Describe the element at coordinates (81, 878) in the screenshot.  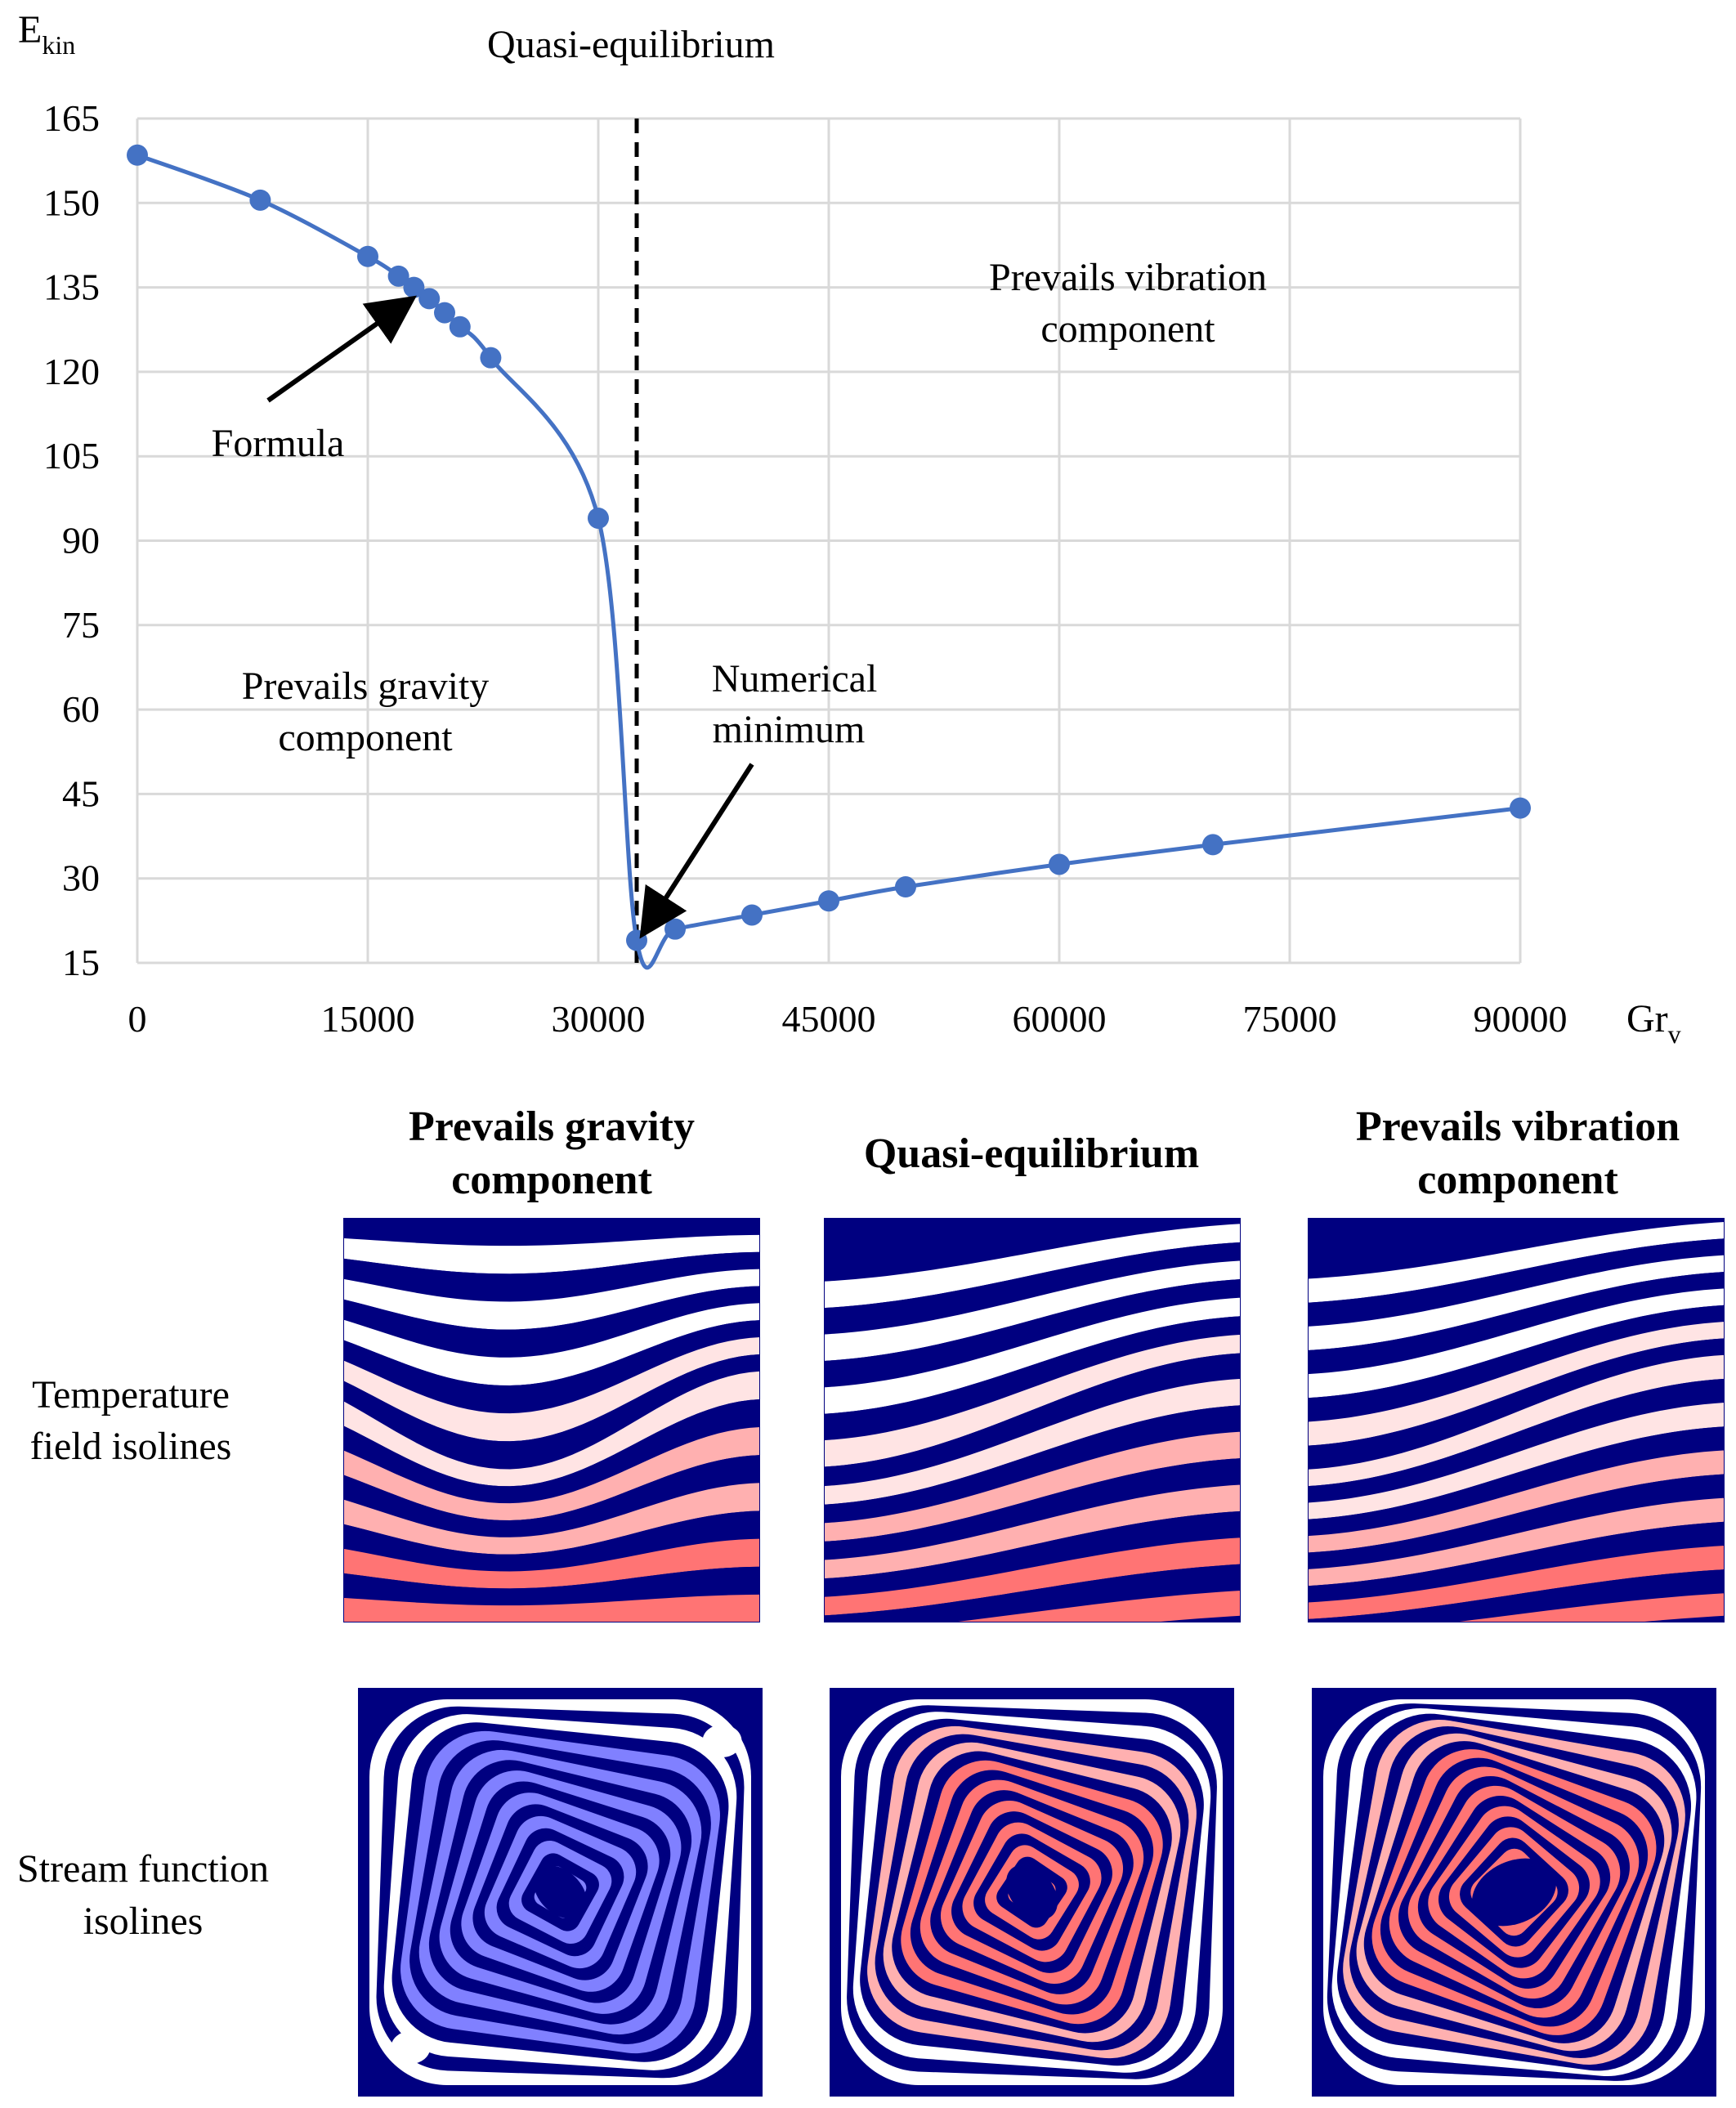
I see `y-tick-label: 30` at that location.